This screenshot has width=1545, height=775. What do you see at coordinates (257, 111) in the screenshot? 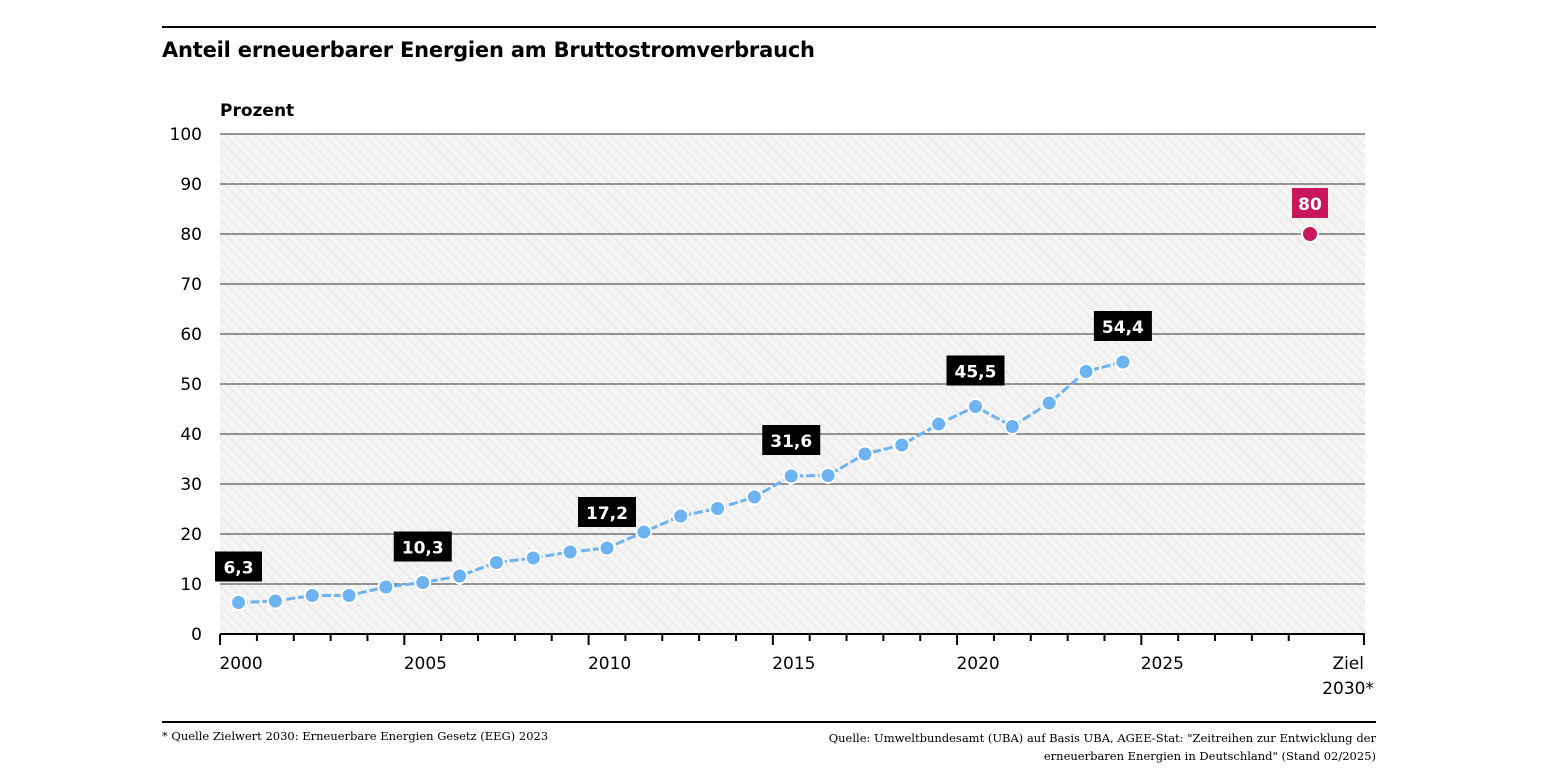
I see `y-axis-label: Prozent` at bounding box center [257, 111].